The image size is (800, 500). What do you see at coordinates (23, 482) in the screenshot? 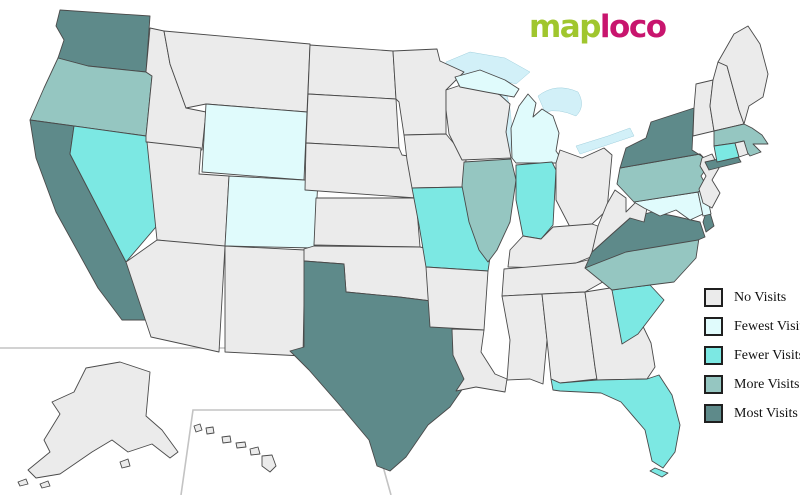
I see `state-alaska-aleutians` at bounding box center [23, 482].